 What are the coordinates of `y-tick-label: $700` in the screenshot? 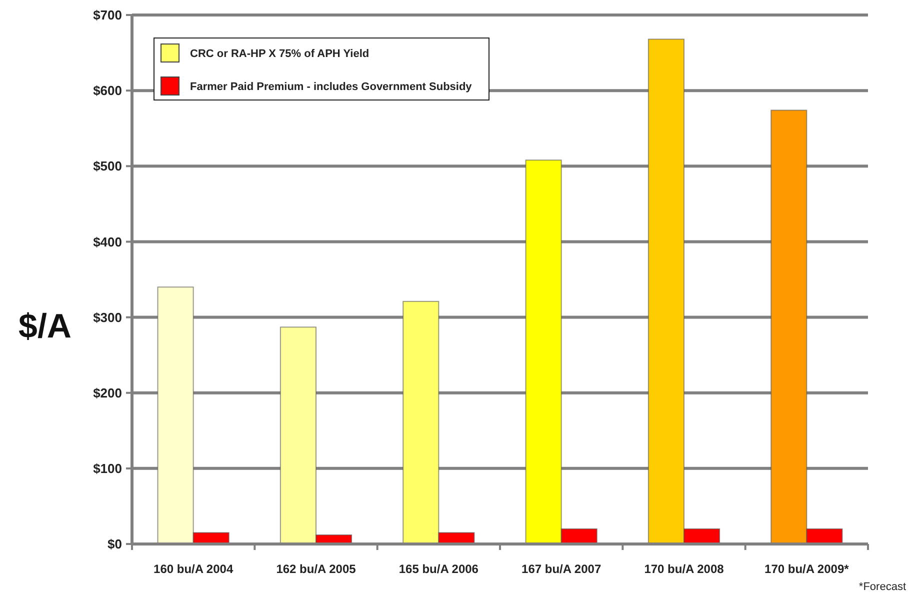 It's located at (107, 15).